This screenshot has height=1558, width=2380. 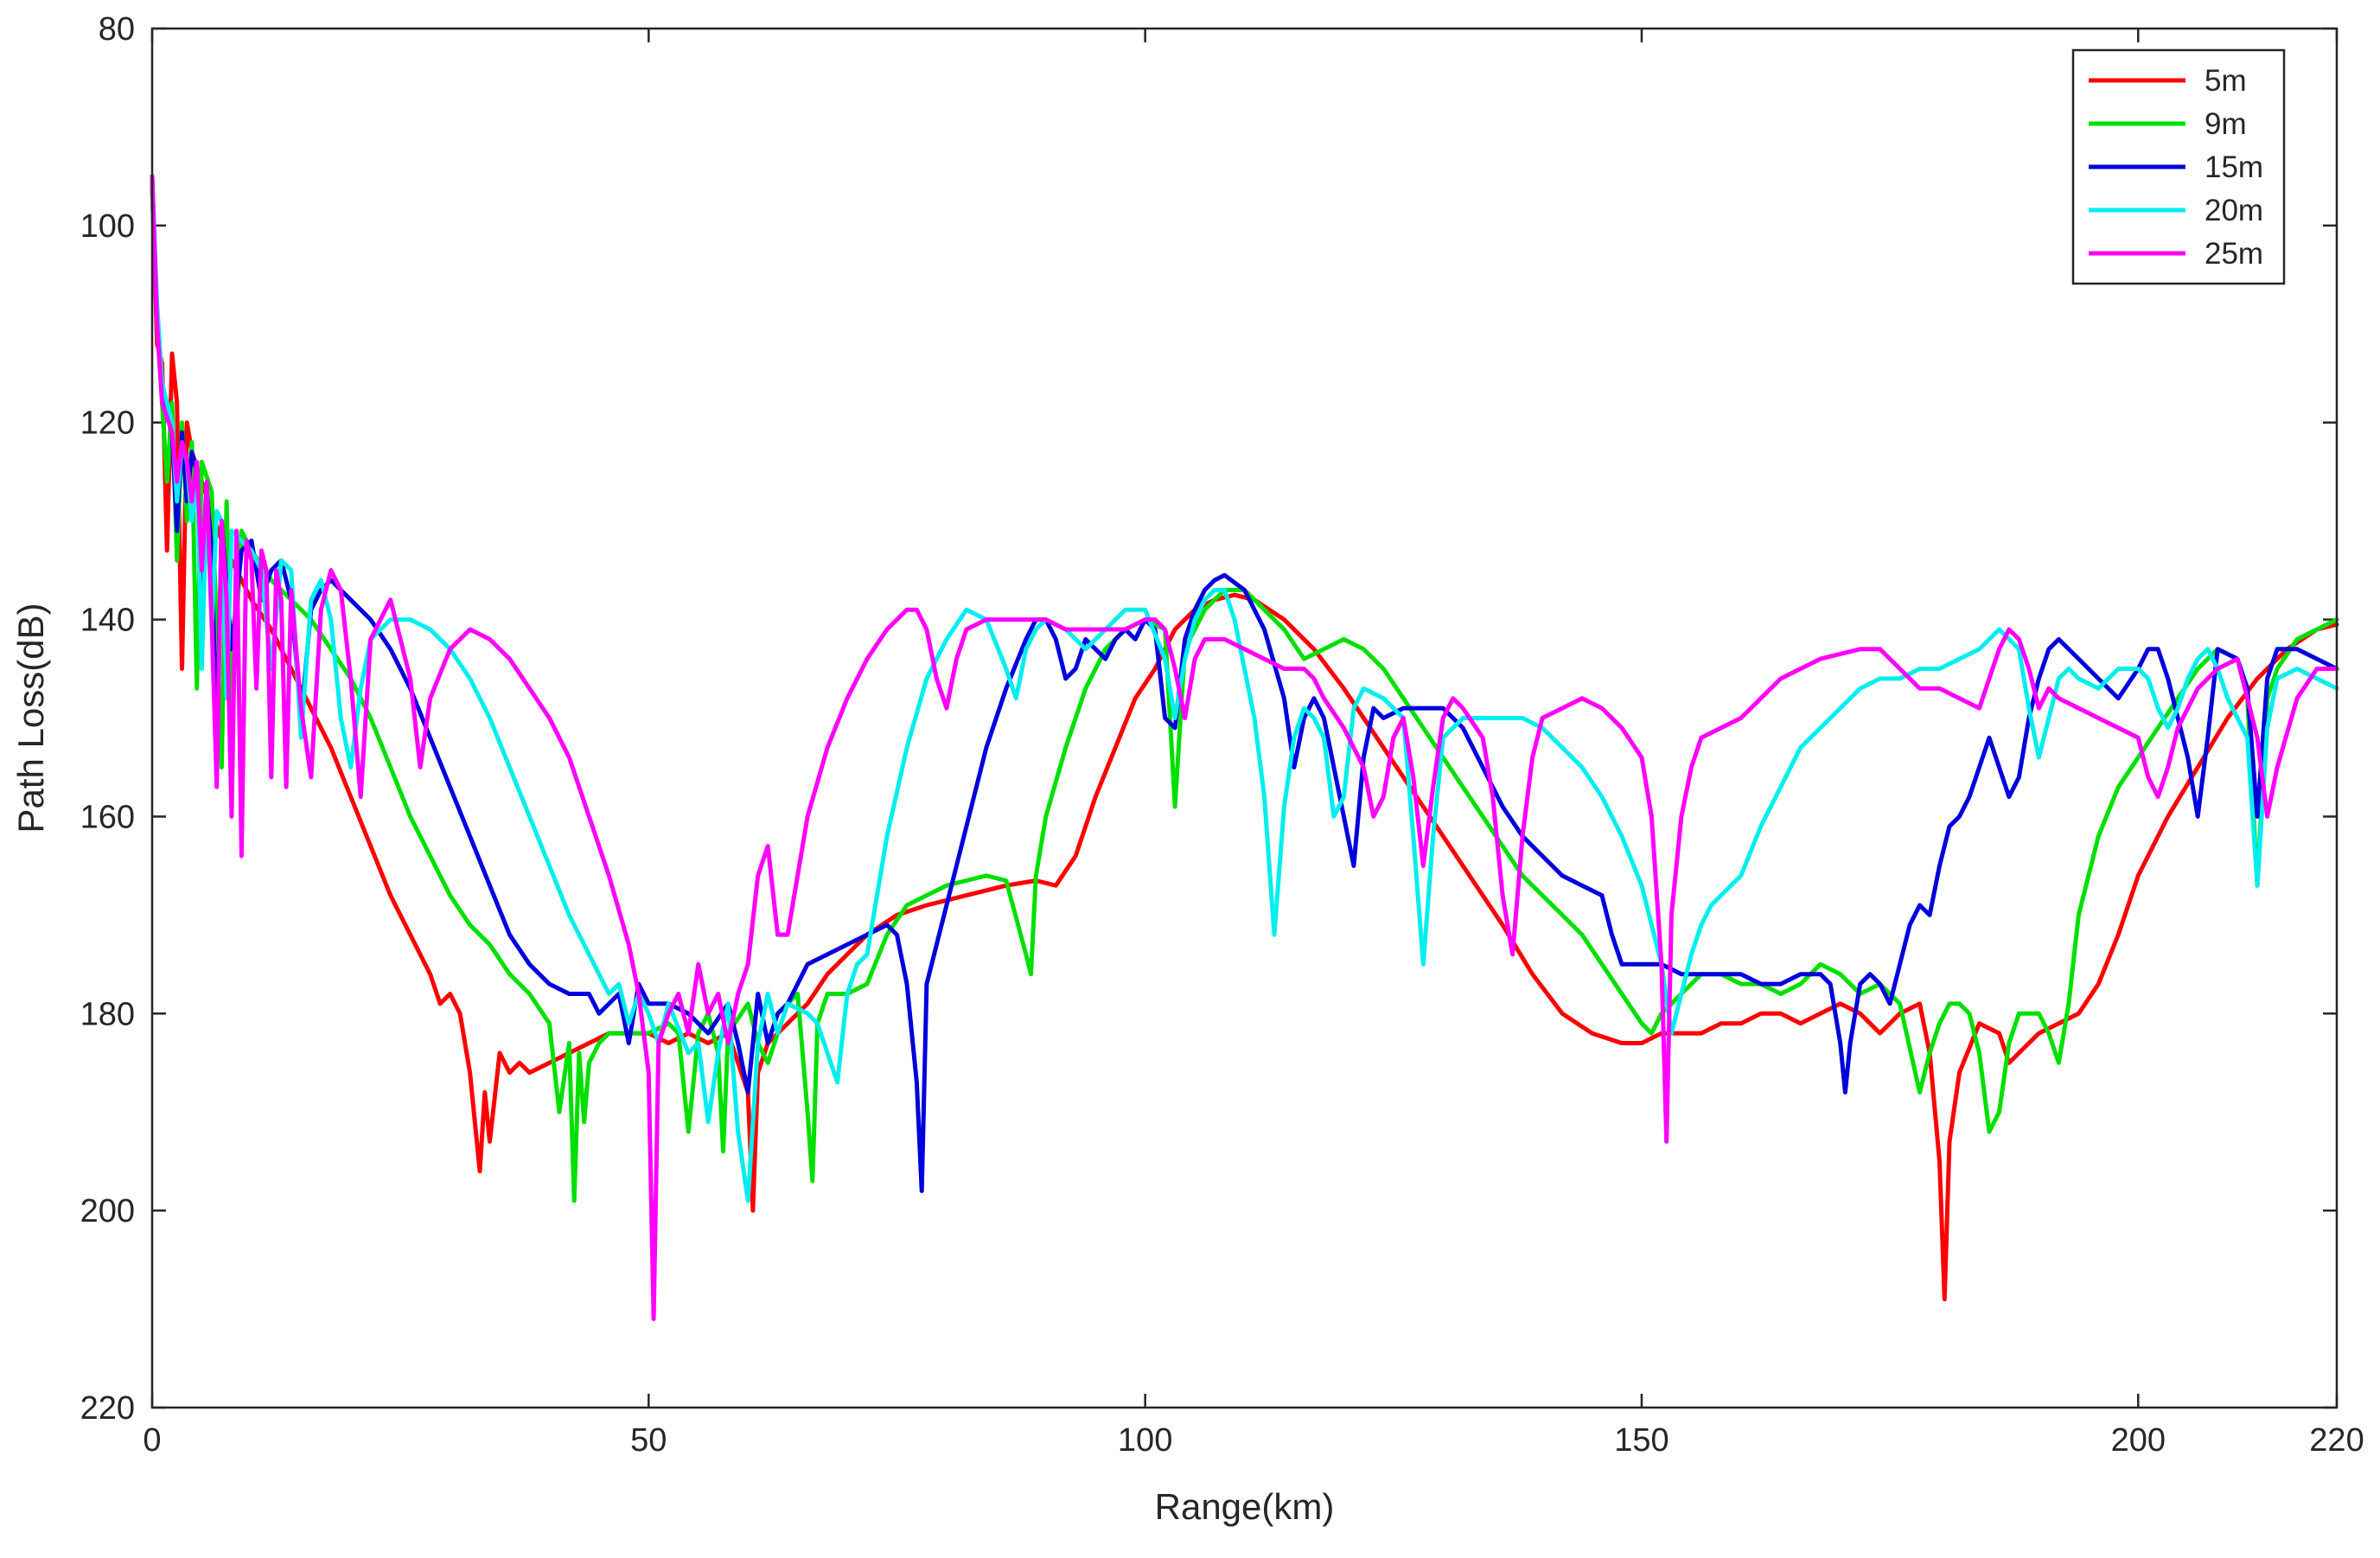 What do you see at coordinates (1245, 1507) in the screenshot?
I see `x-axis-label: Range(km)` at bounding box center [1245, 1507].